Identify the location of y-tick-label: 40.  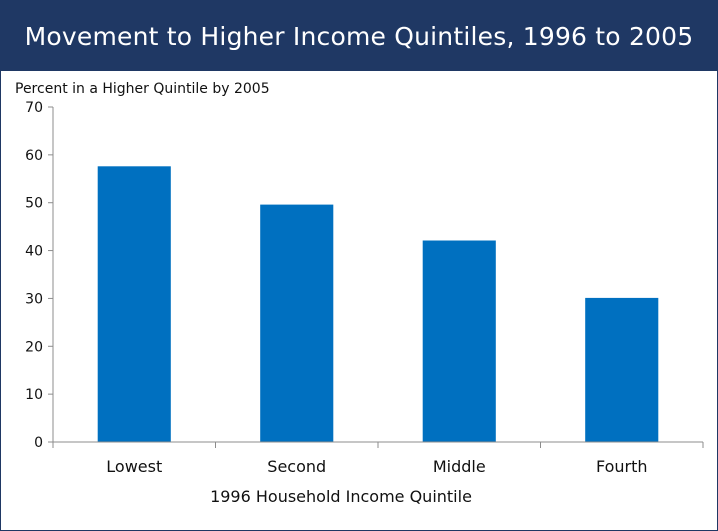
(34, 252).